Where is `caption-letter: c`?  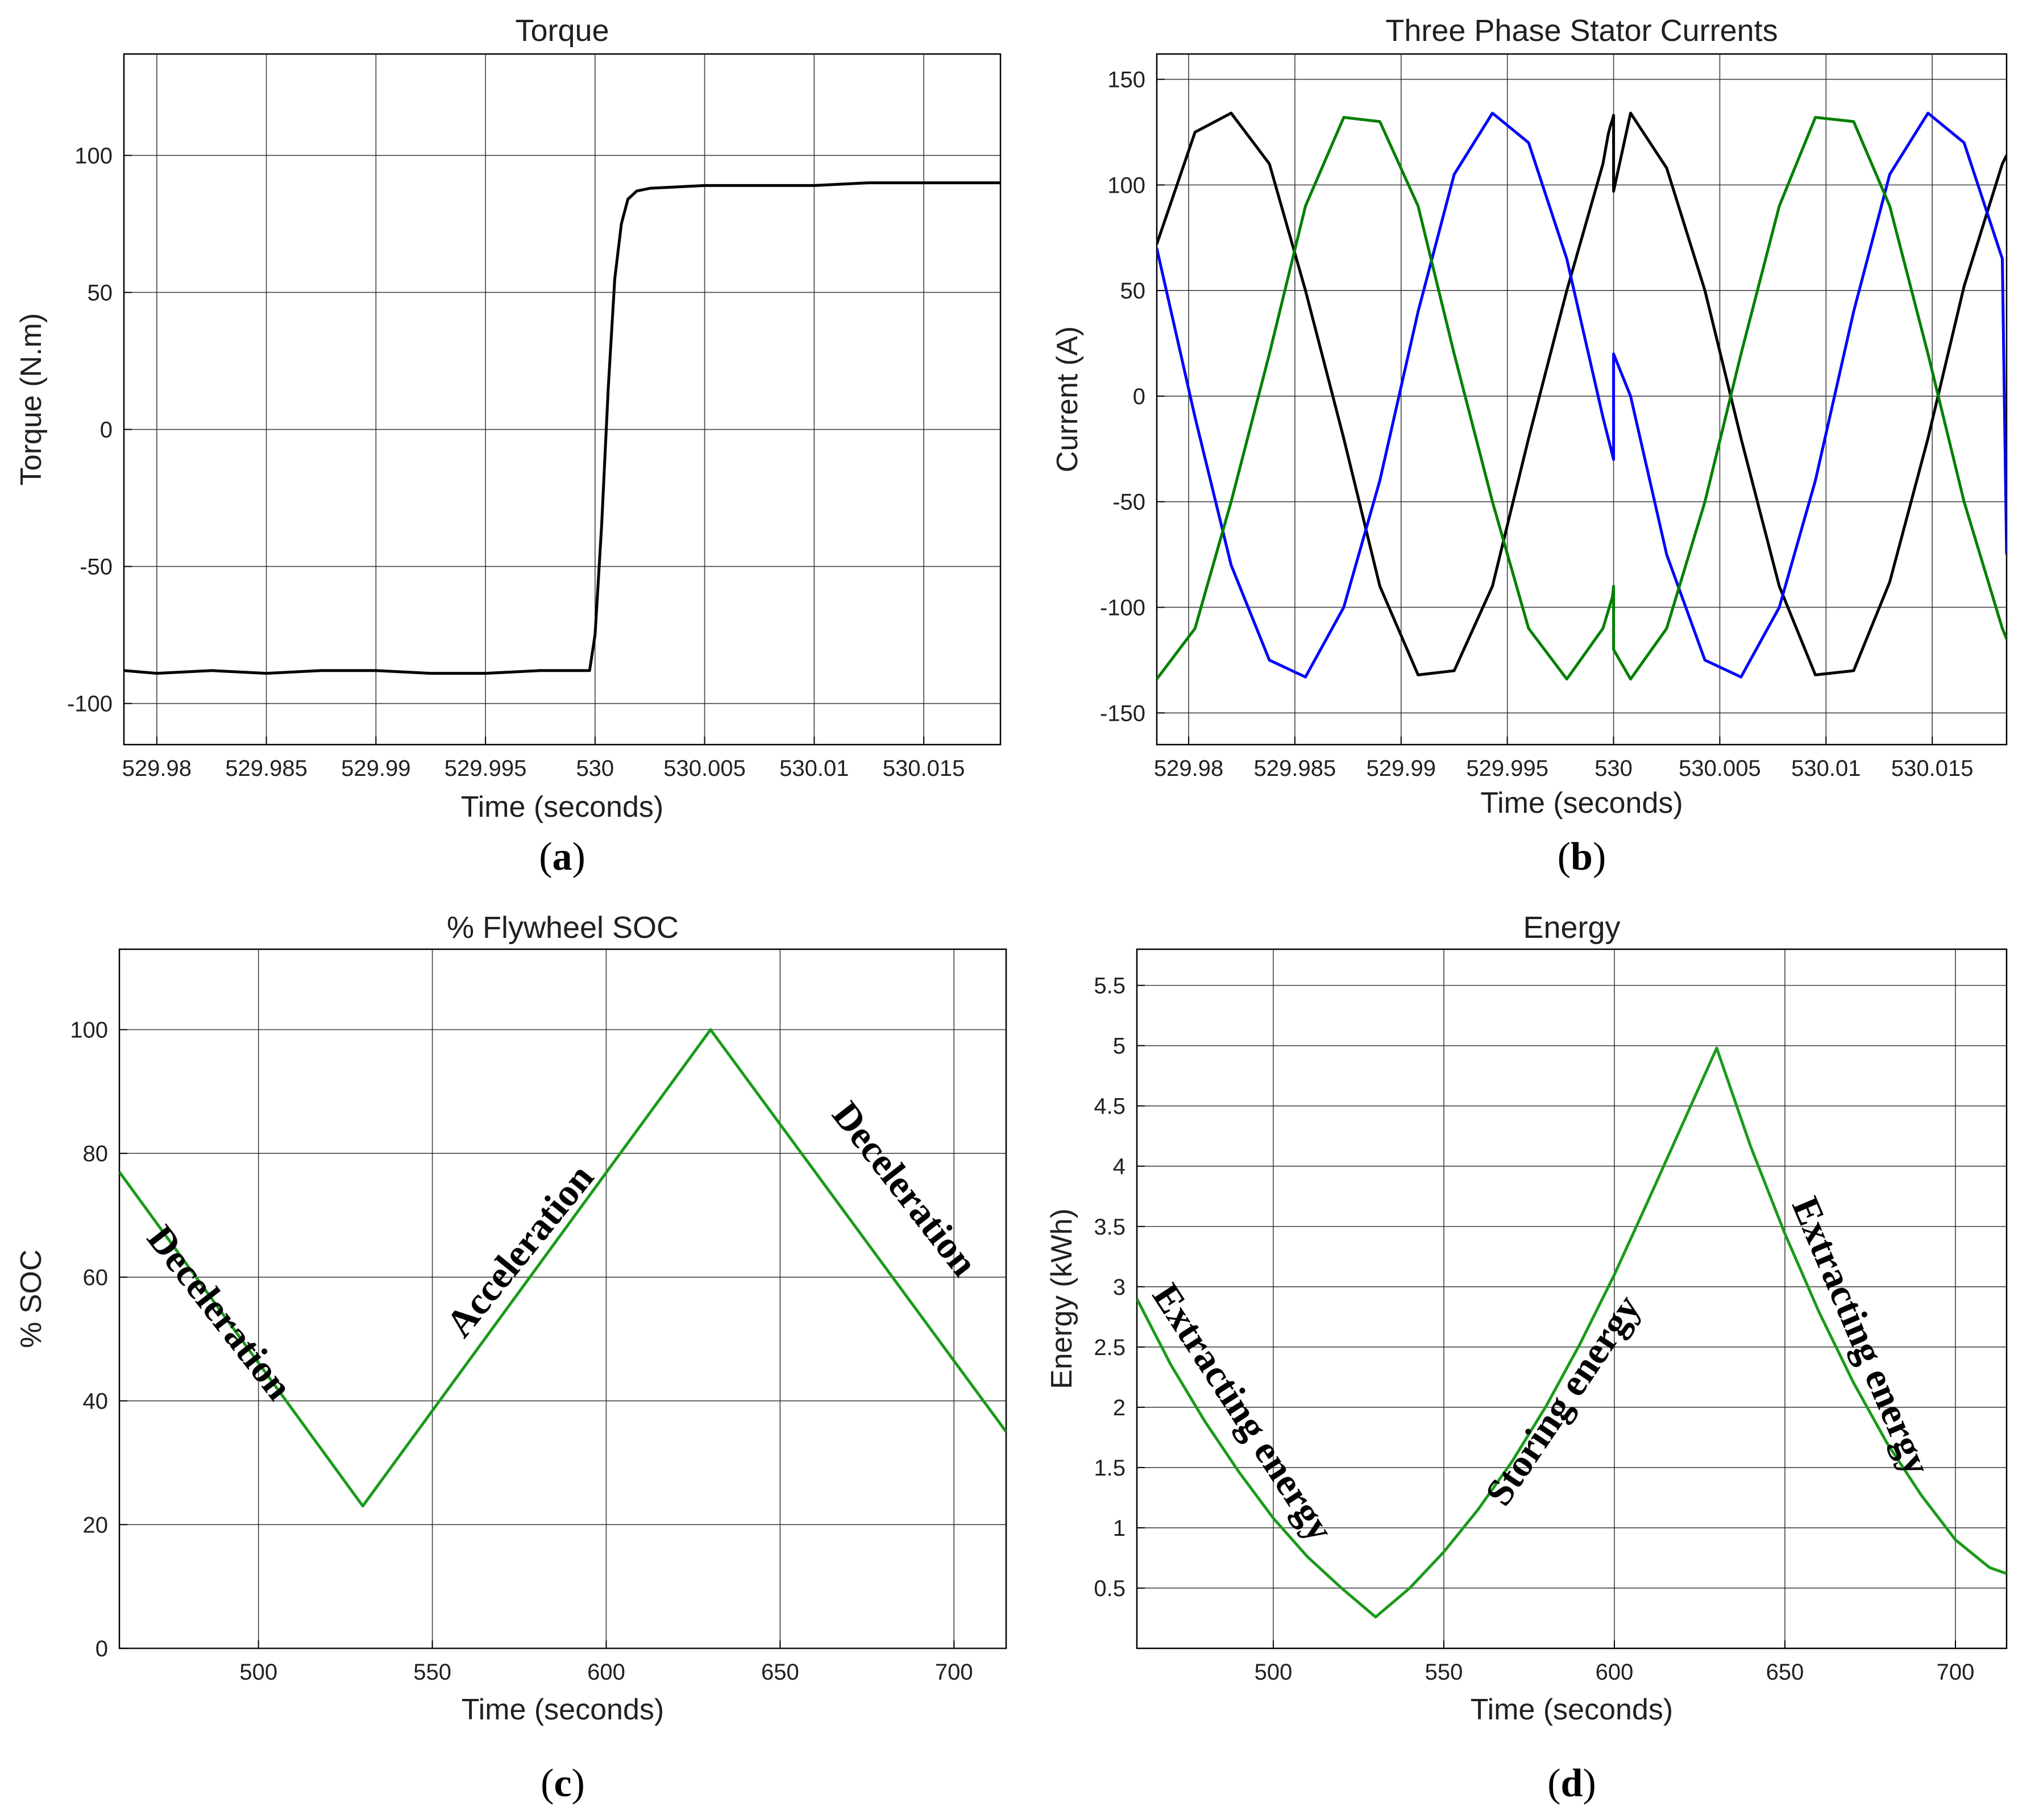
caption-letter: c is located at coordinates (562, 1783).